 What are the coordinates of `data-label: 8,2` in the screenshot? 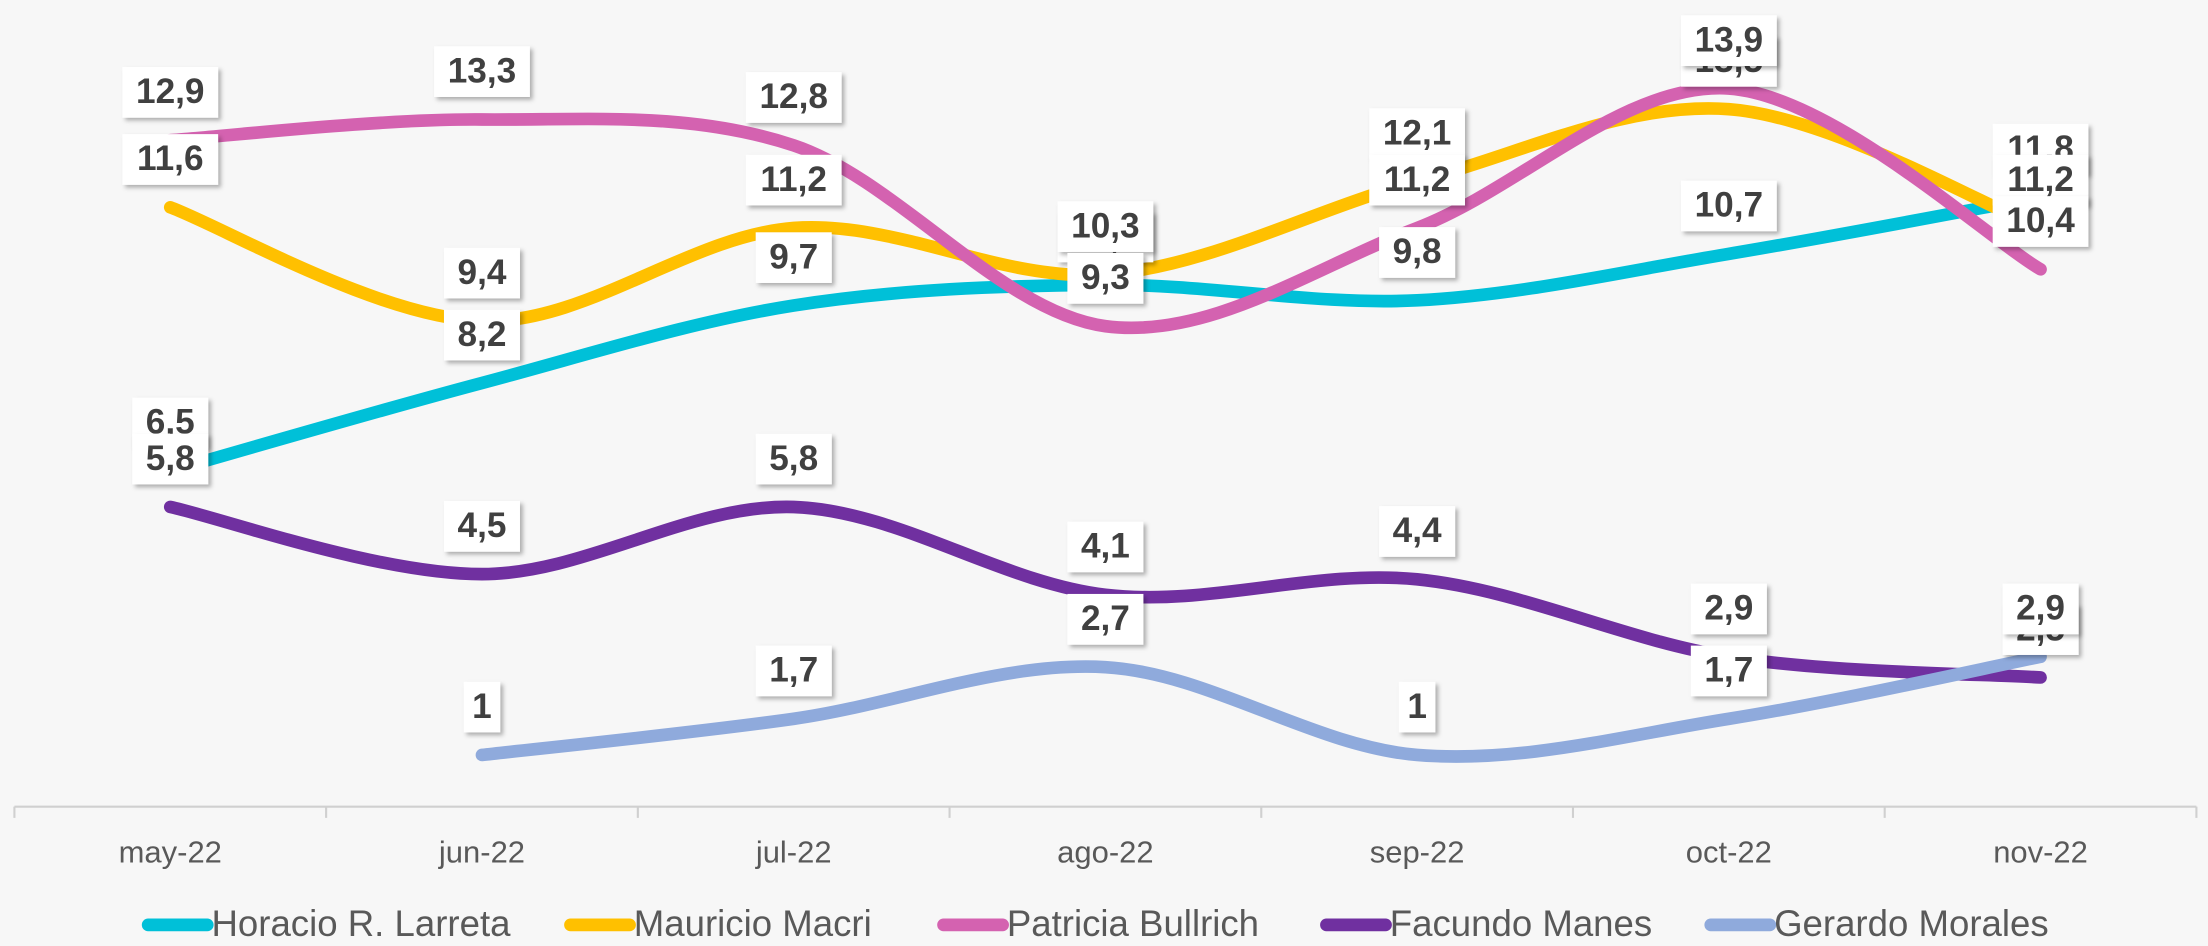 It's located at (481, 335).